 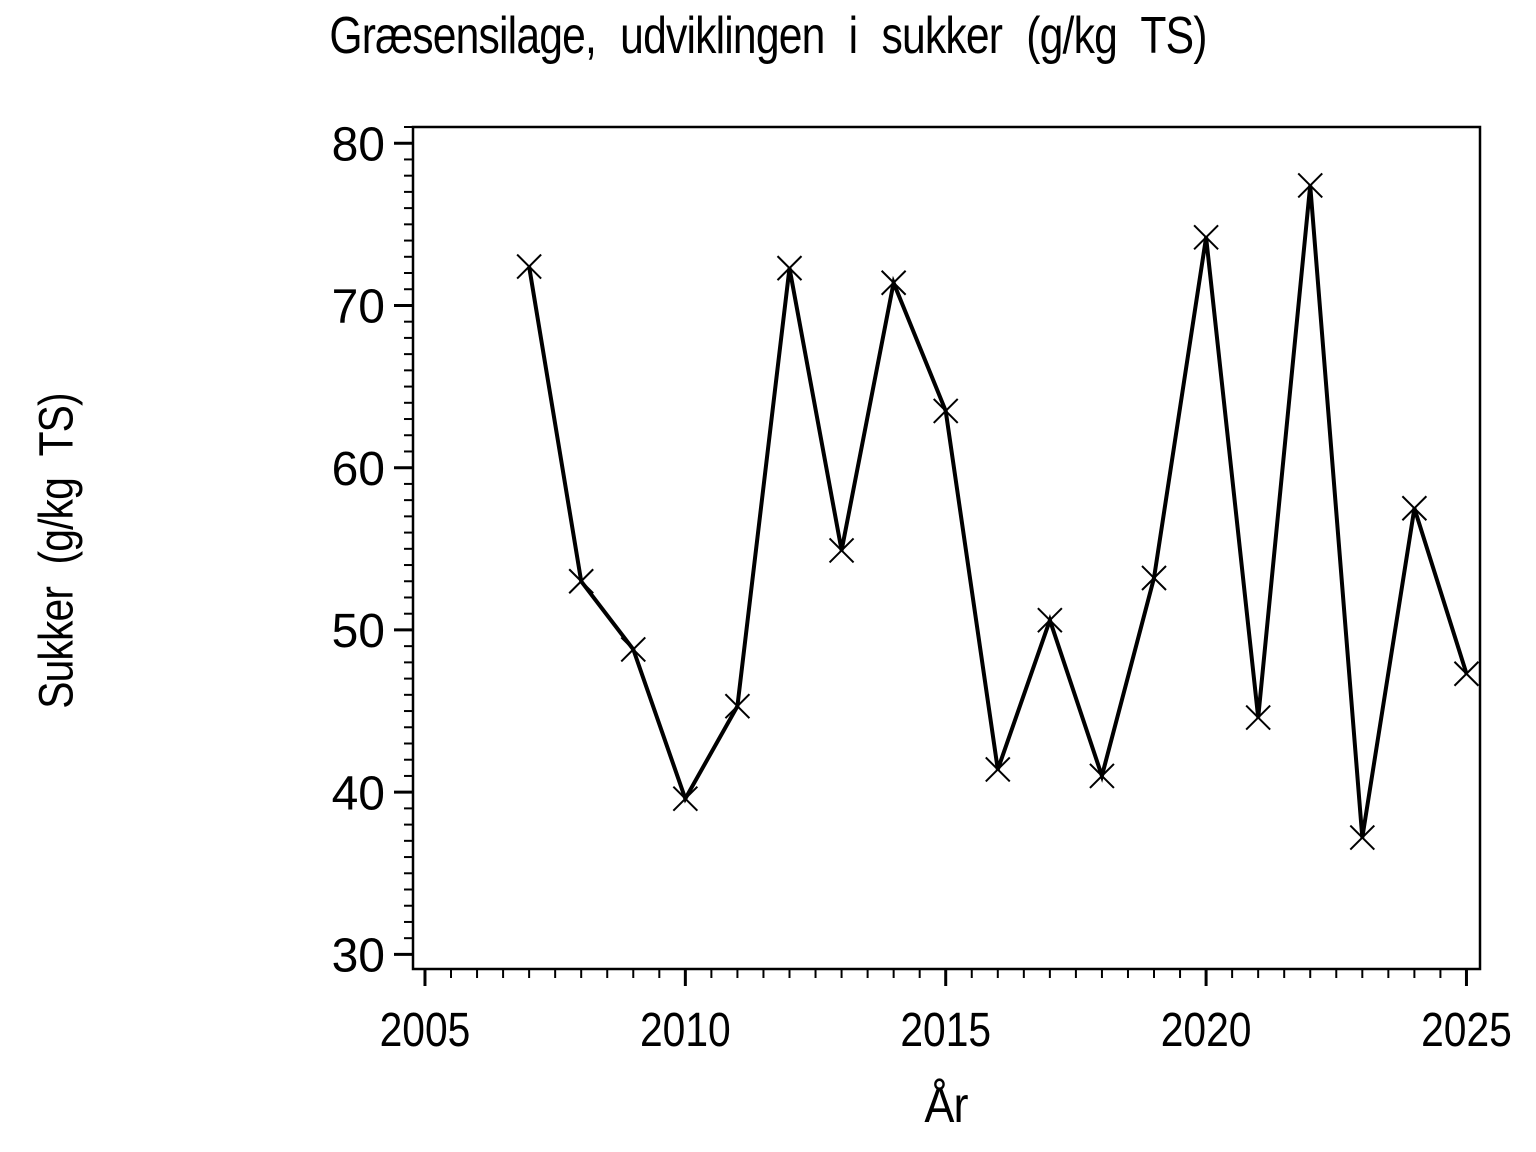 What do you see at coordinates (358, 793) in the screenshot?
I see `y-tick-label: 40` at bounding box center [358, 793].